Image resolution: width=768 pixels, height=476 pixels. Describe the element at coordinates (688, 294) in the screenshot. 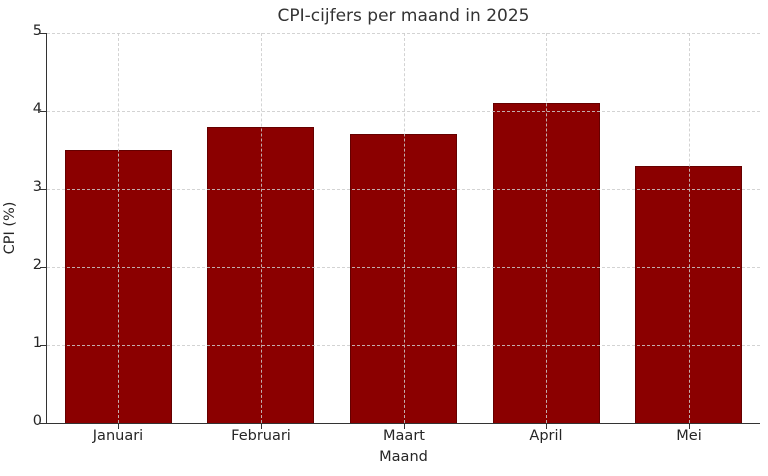

I see `bar-mei` at that location.